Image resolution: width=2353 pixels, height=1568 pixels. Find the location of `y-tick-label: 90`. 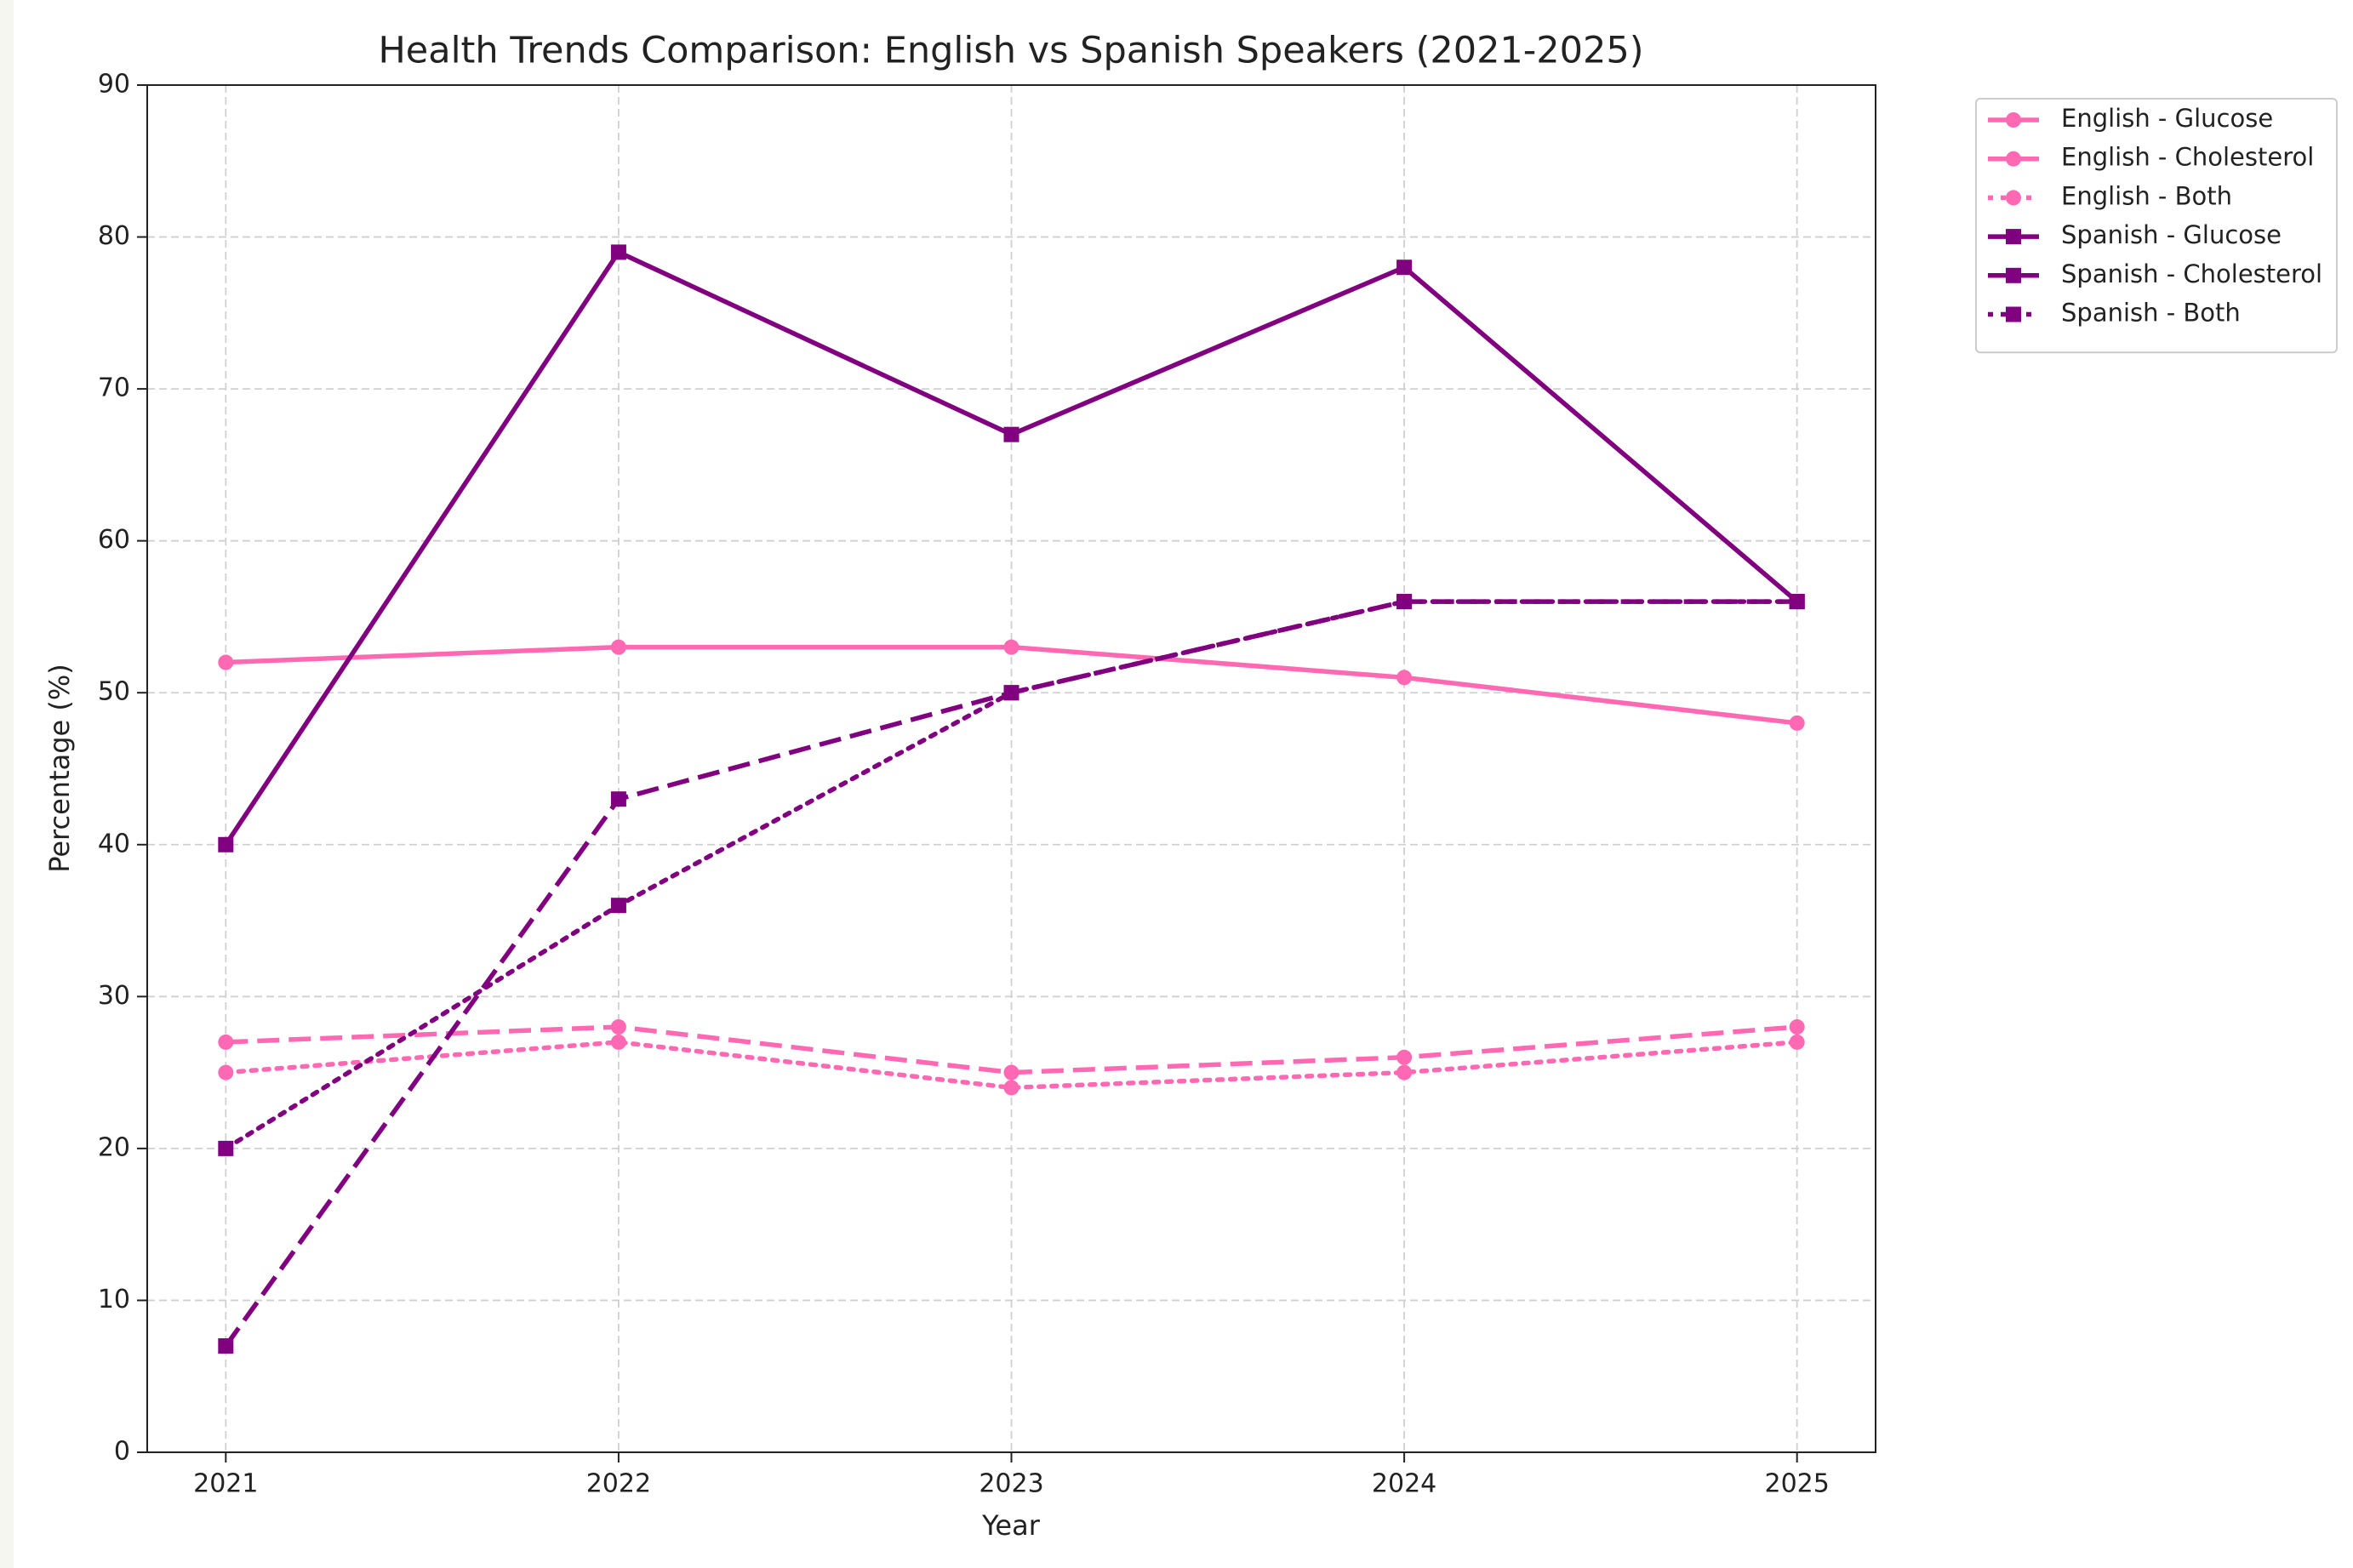

y-tick-label: 90 is located at coordinates (114, 85).